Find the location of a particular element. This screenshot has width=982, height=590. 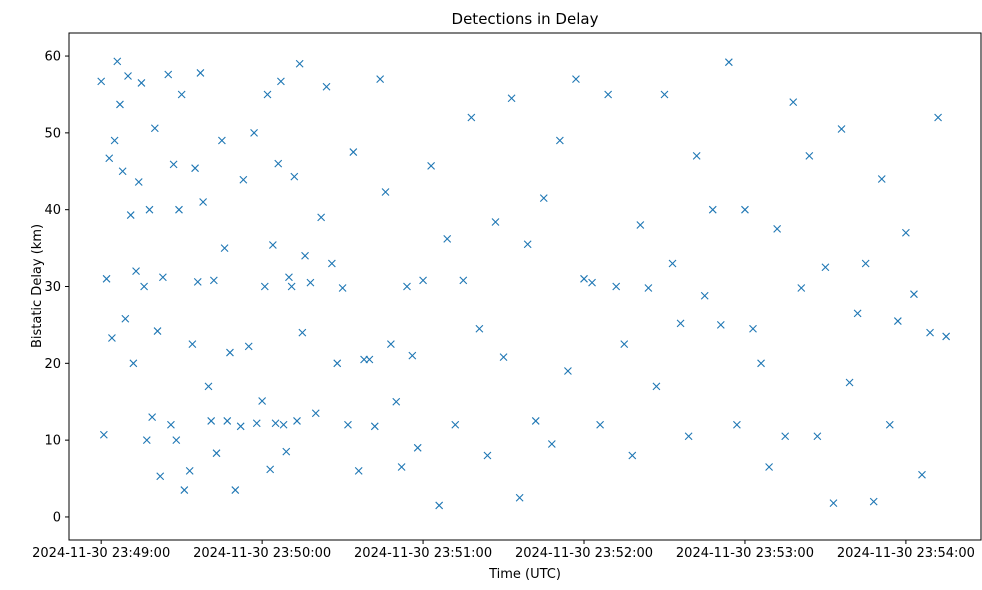

y-axis-label: Bistatic Delay (km) is located at coordinates (37, 286).